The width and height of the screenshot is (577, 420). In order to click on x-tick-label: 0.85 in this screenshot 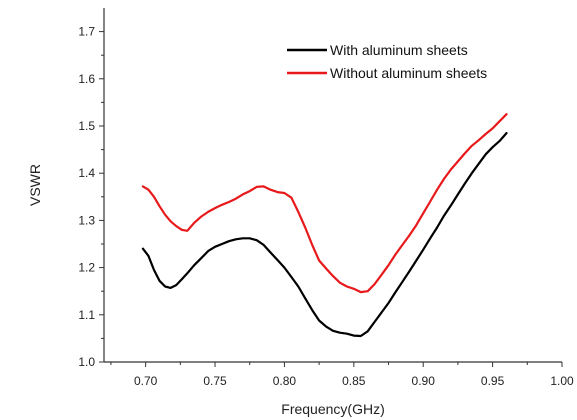, I will do `click(354, 381)`.